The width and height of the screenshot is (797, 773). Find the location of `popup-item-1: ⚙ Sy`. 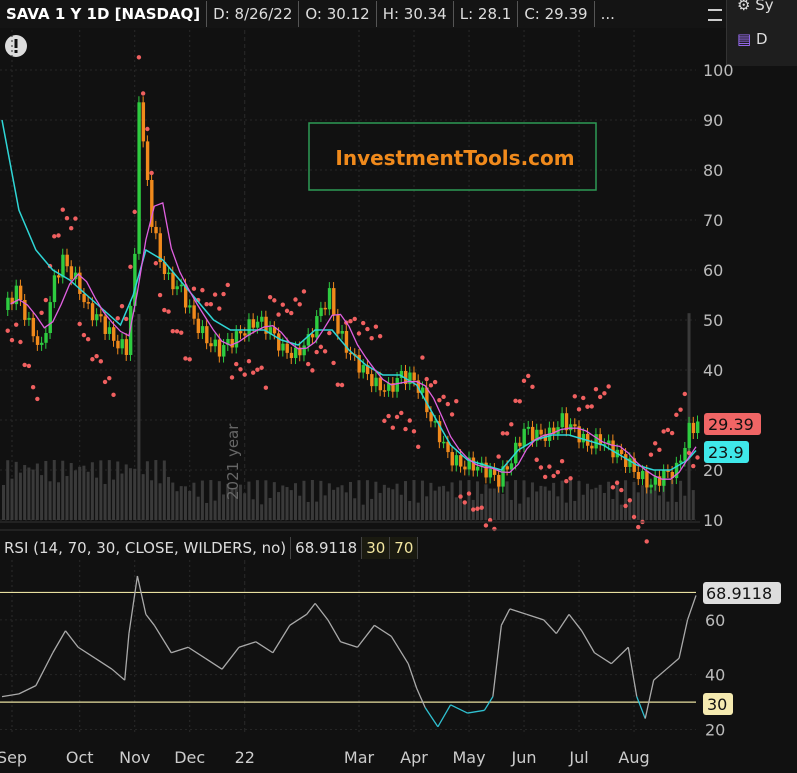

popup-item-1: ⚙ Sy is located at coordinates (755, 7).